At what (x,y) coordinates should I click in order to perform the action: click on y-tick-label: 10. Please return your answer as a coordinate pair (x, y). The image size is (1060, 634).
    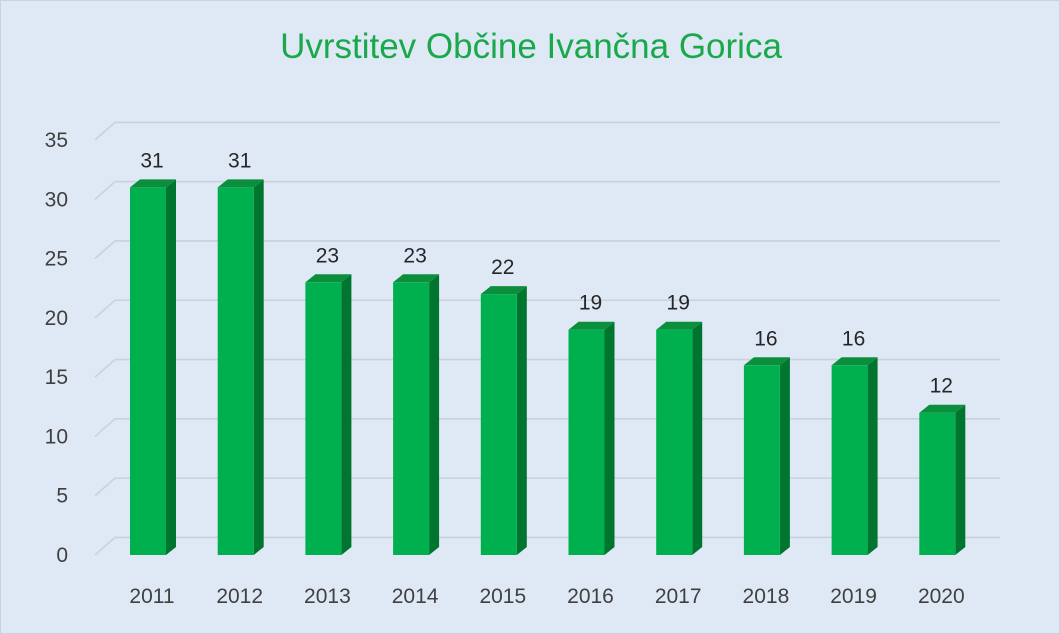
    Looking at the image, I should click on (56, 436).